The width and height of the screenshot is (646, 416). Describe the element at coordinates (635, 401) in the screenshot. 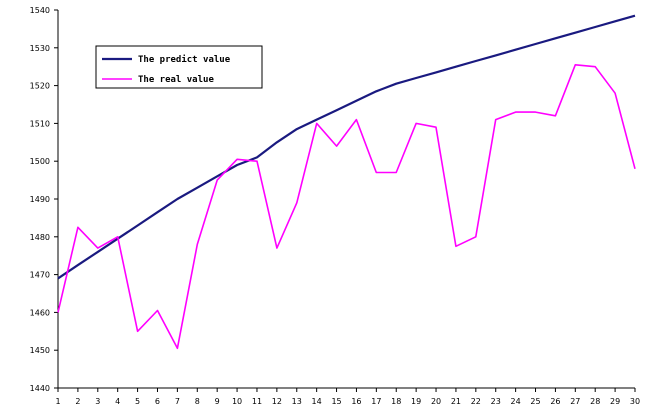

I see `x-tick-label: 30` at that location.